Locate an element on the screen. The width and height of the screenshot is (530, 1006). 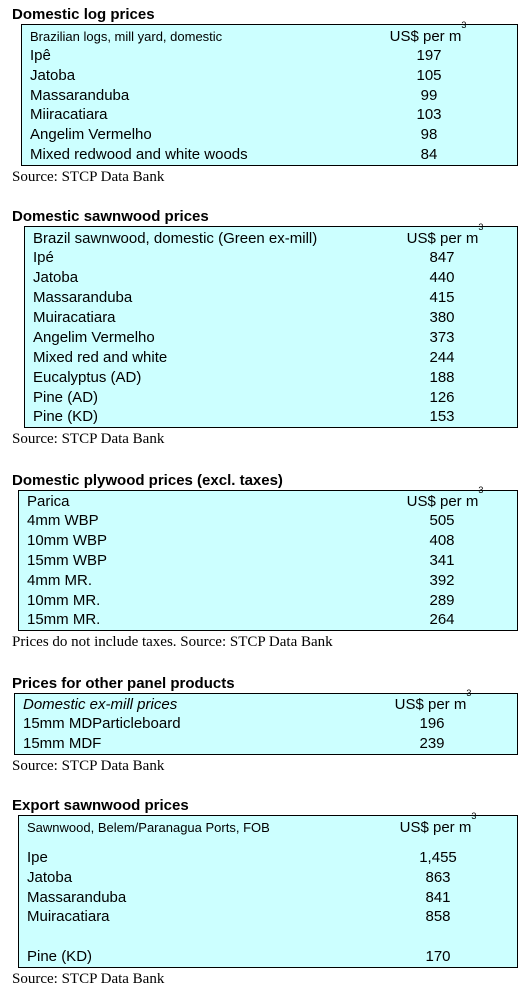
table-row: Miiracatiara 103 is located at coordinates (236, 114).